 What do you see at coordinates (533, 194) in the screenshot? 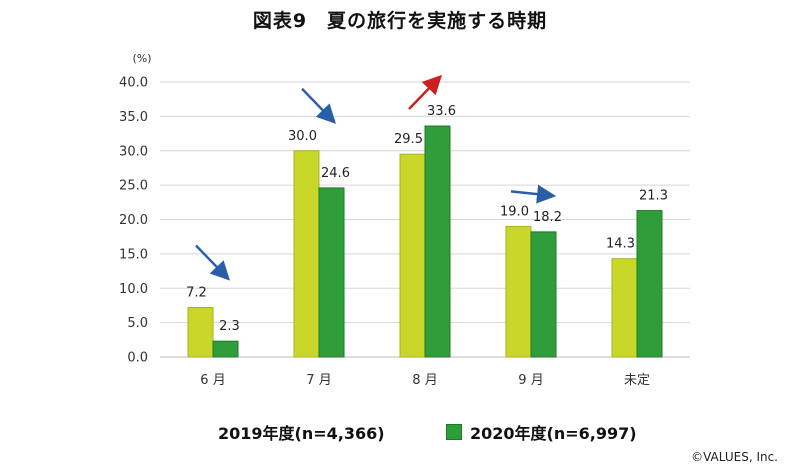
I see `trend-arrow-flat` at bounding box center [533, 194].